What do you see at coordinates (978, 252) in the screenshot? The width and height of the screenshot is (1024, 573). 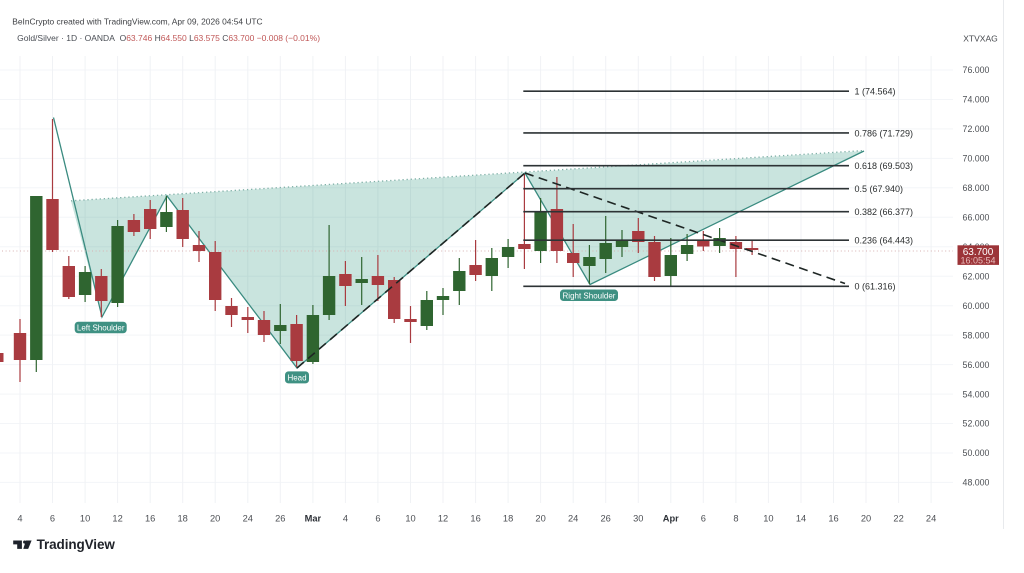 I see `svg-text: 63.700` at bounding box center [978, 252].